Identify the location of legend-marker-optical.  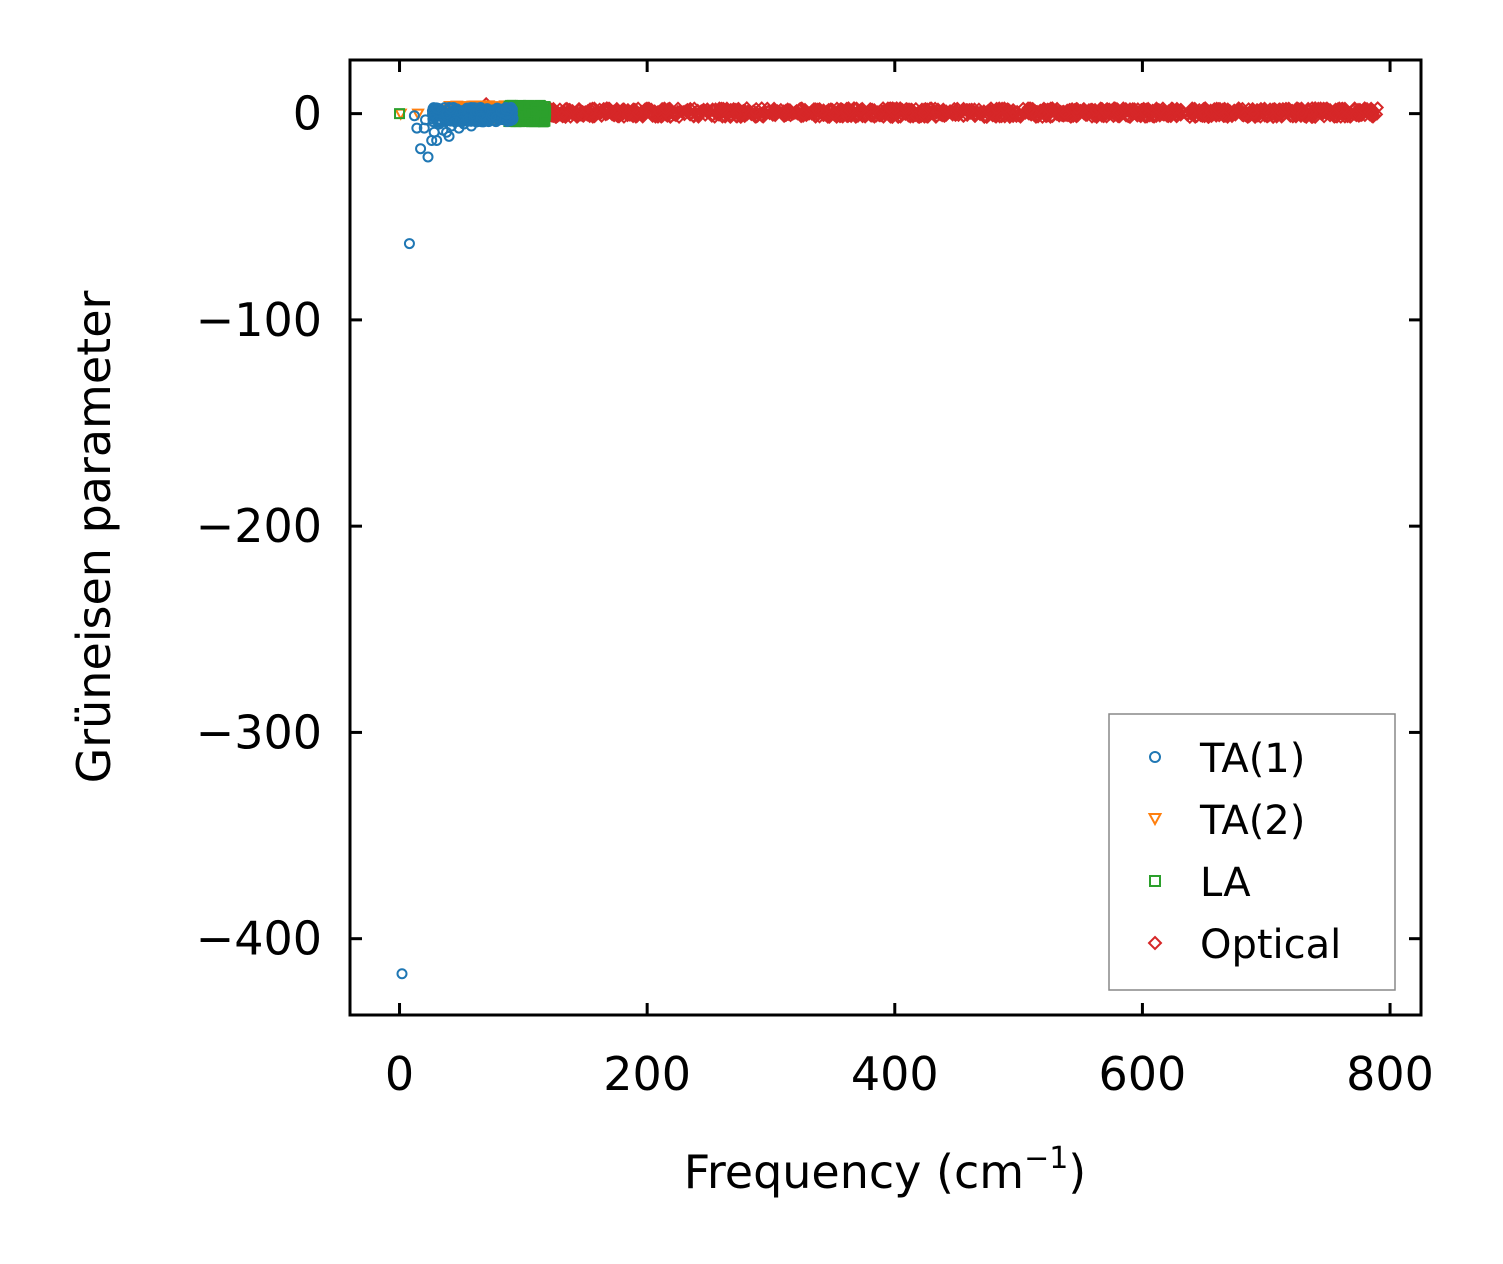
(1155, 943).